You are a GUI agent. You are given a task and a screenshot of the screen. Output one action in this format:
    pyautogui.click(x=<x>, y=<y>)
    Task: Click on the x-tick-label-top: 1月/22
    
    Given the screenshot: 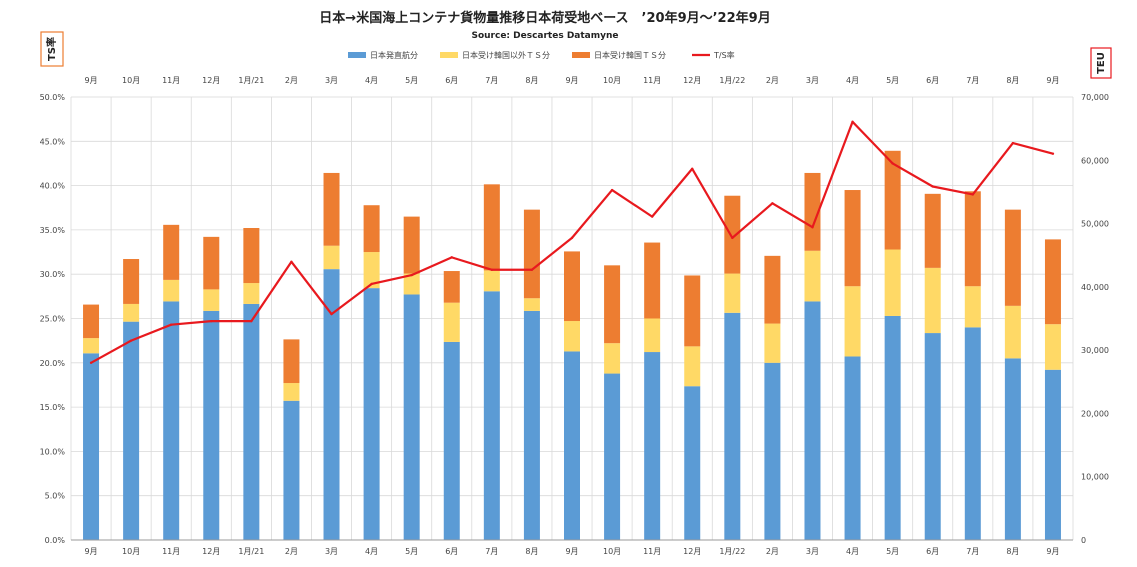 What is the action you would take?
    pyautogui.click(x=732, y=80)
    